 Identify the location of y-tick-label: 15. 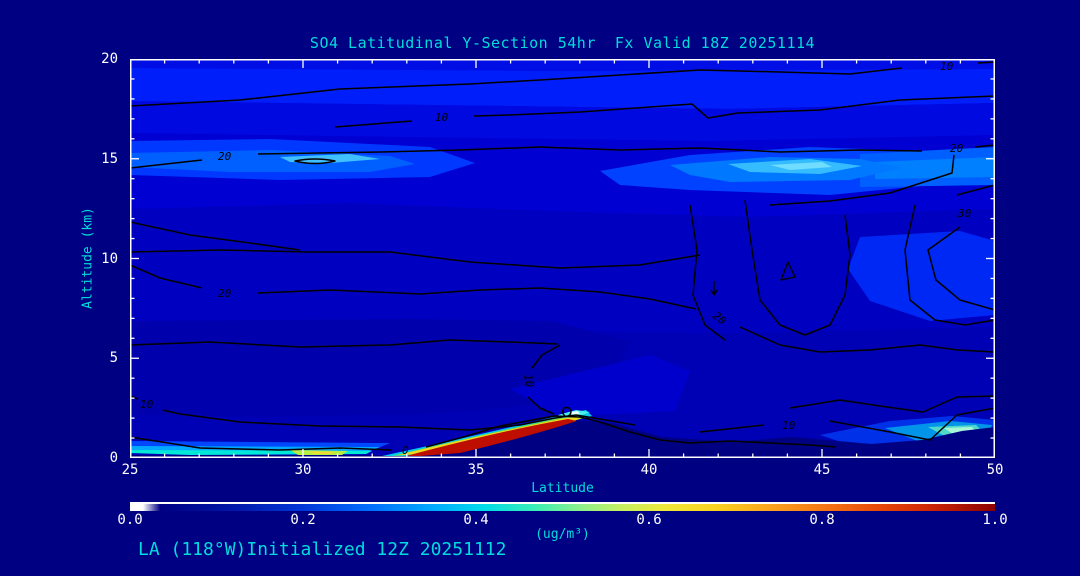
(109, 158).